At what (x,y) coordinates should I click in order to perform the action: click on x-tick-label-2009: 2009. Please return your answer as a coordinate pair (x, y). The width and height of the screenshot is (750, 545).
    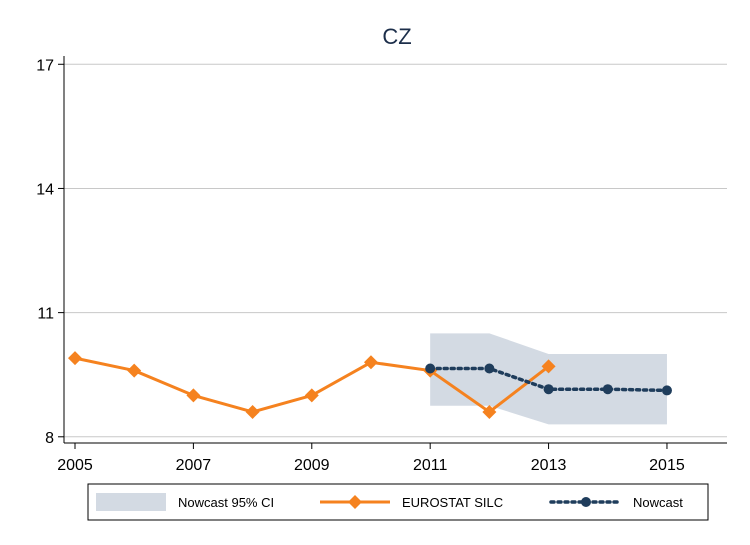
    Looking at the image, I should click on (312, 465).